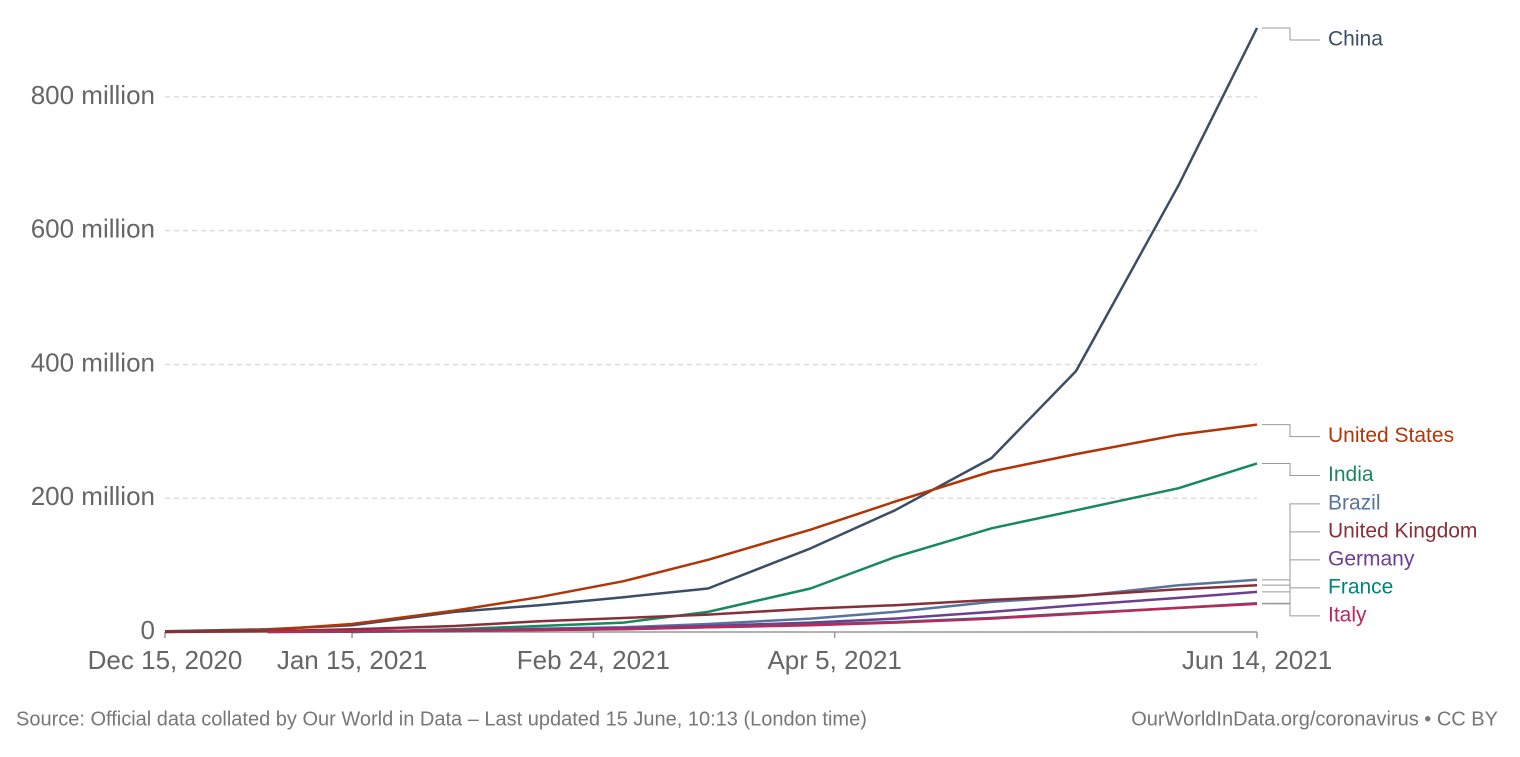  Describe the element at coordinates (1354, 502) in the screenshot. I see `series-label: Brazil` at that location.